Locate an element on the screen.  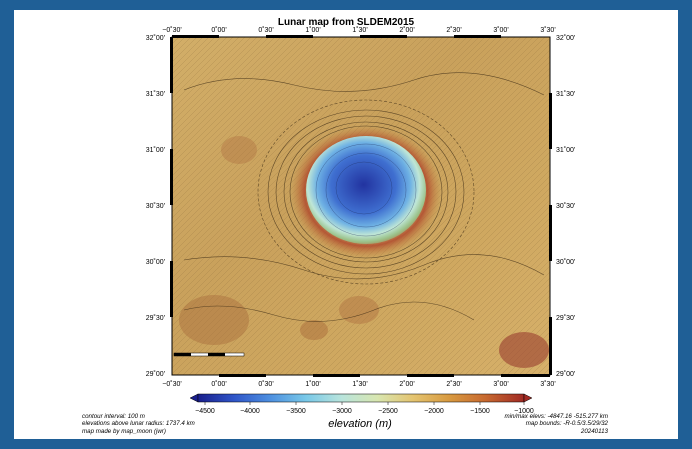
colorbar-tick: −2000 is located at coordinates (434, 411).